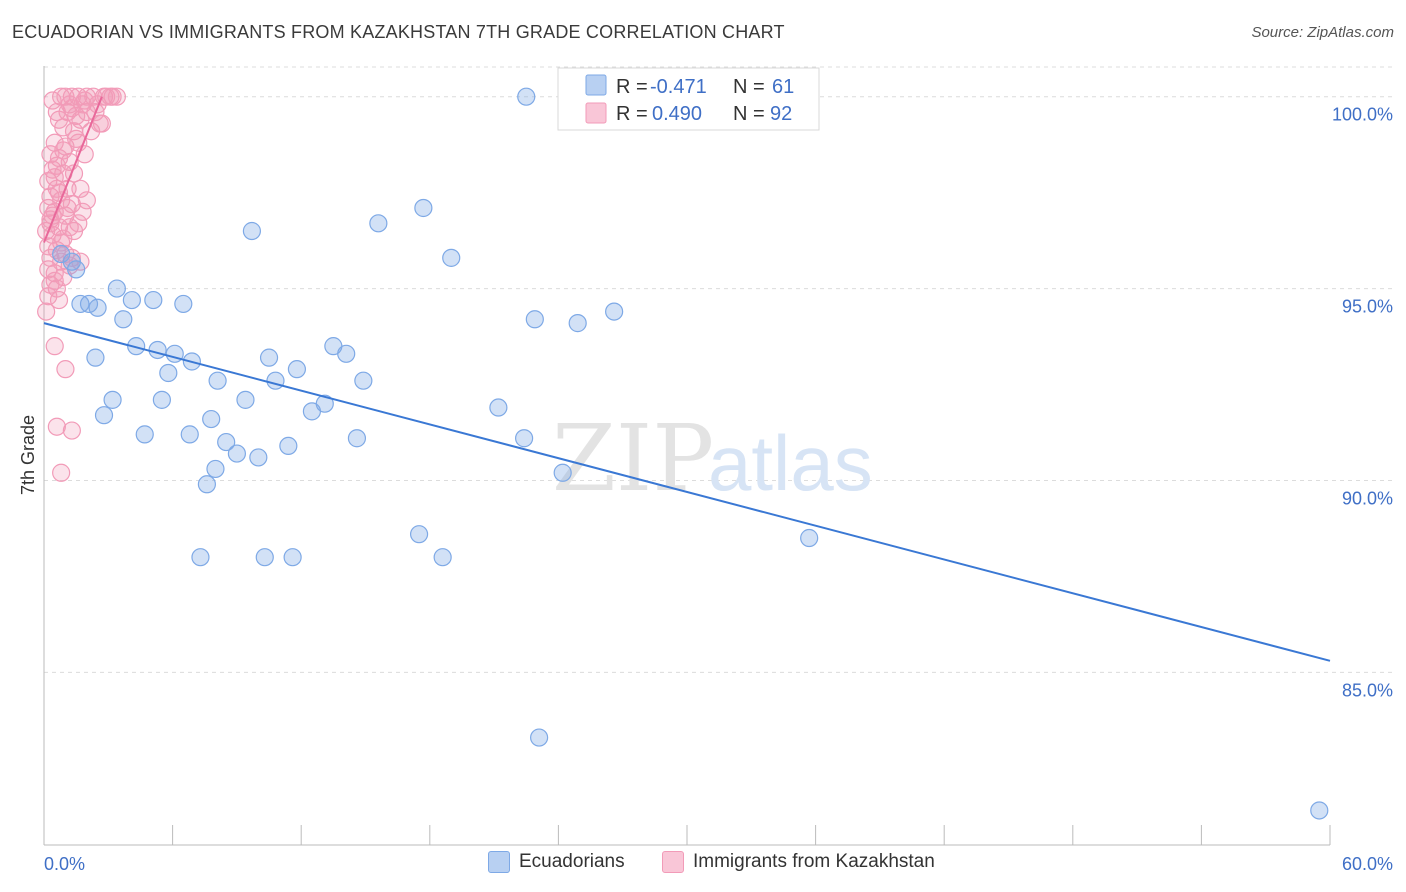 Image resolution: width=1406 pixels, height=892 pixels. What do you see at coordinates (814, 861) in the screenshot?
I see `legend-label-kazakhstan: Immigrants from Kazakhstan` at bounding box center [814, 861].